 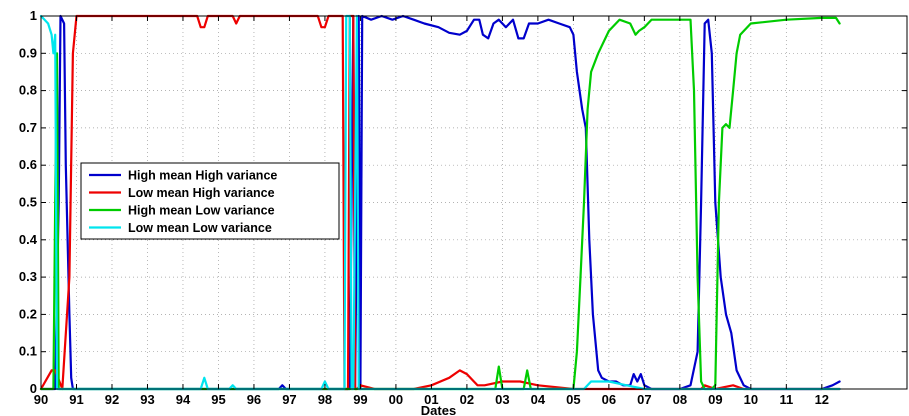 What do you see at coordinates (147, 399) in the screenshot?
I see `x-tick-label: 93` at bounding box center [147, 399].